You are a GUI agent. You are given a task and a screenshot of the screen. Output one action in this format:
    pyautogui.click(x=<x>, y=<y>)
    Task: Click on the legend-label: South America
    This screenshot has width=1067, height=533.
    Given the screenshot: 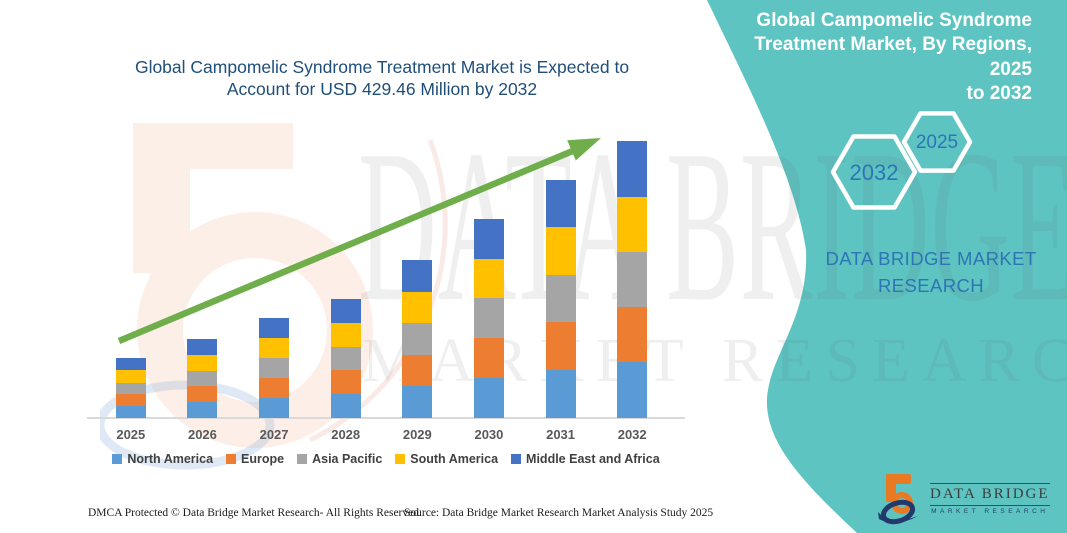 What is the action you would take?
    pyautogui.click(x=454, y=459)
    